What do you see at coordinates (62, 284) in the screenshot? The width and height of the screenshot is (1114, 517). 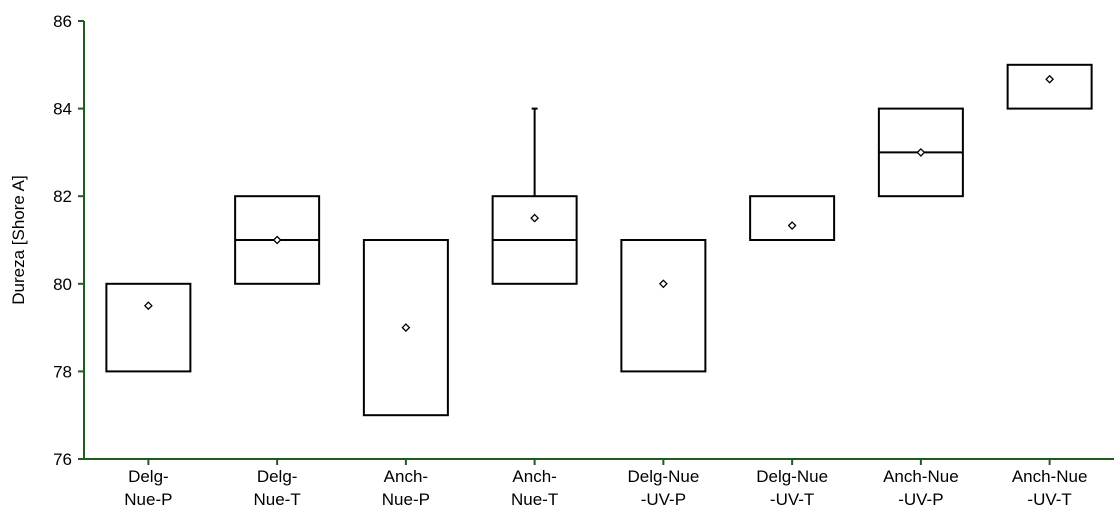 I see `y-tick-label: 80` at bounding box center [62, 284].